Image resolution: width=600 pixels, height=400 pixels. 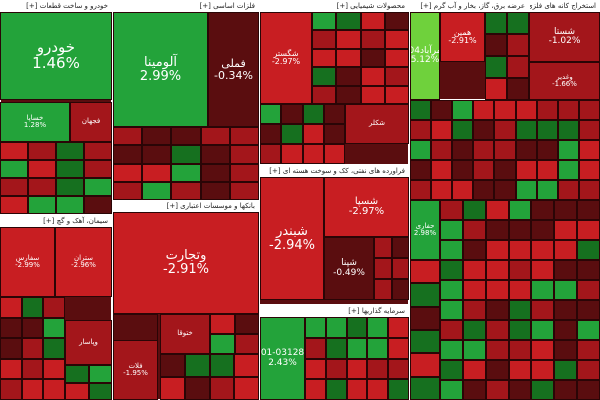 I want to click on stock-tile: شکلر, so click(x=377, y=124).